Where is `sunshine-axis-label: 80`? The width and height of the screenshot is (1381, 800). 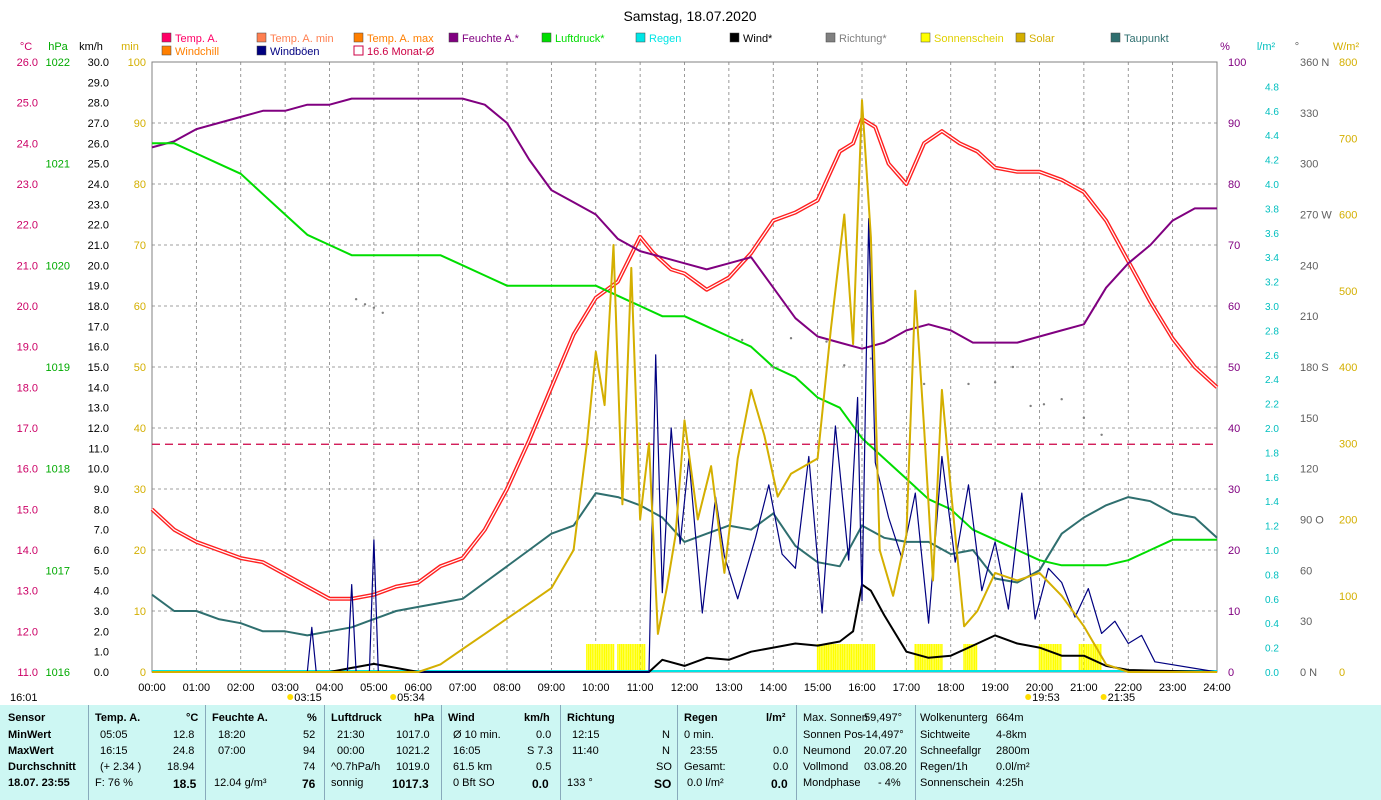 sunshine-axis-label: 80 is located at coordinates (140, 185).